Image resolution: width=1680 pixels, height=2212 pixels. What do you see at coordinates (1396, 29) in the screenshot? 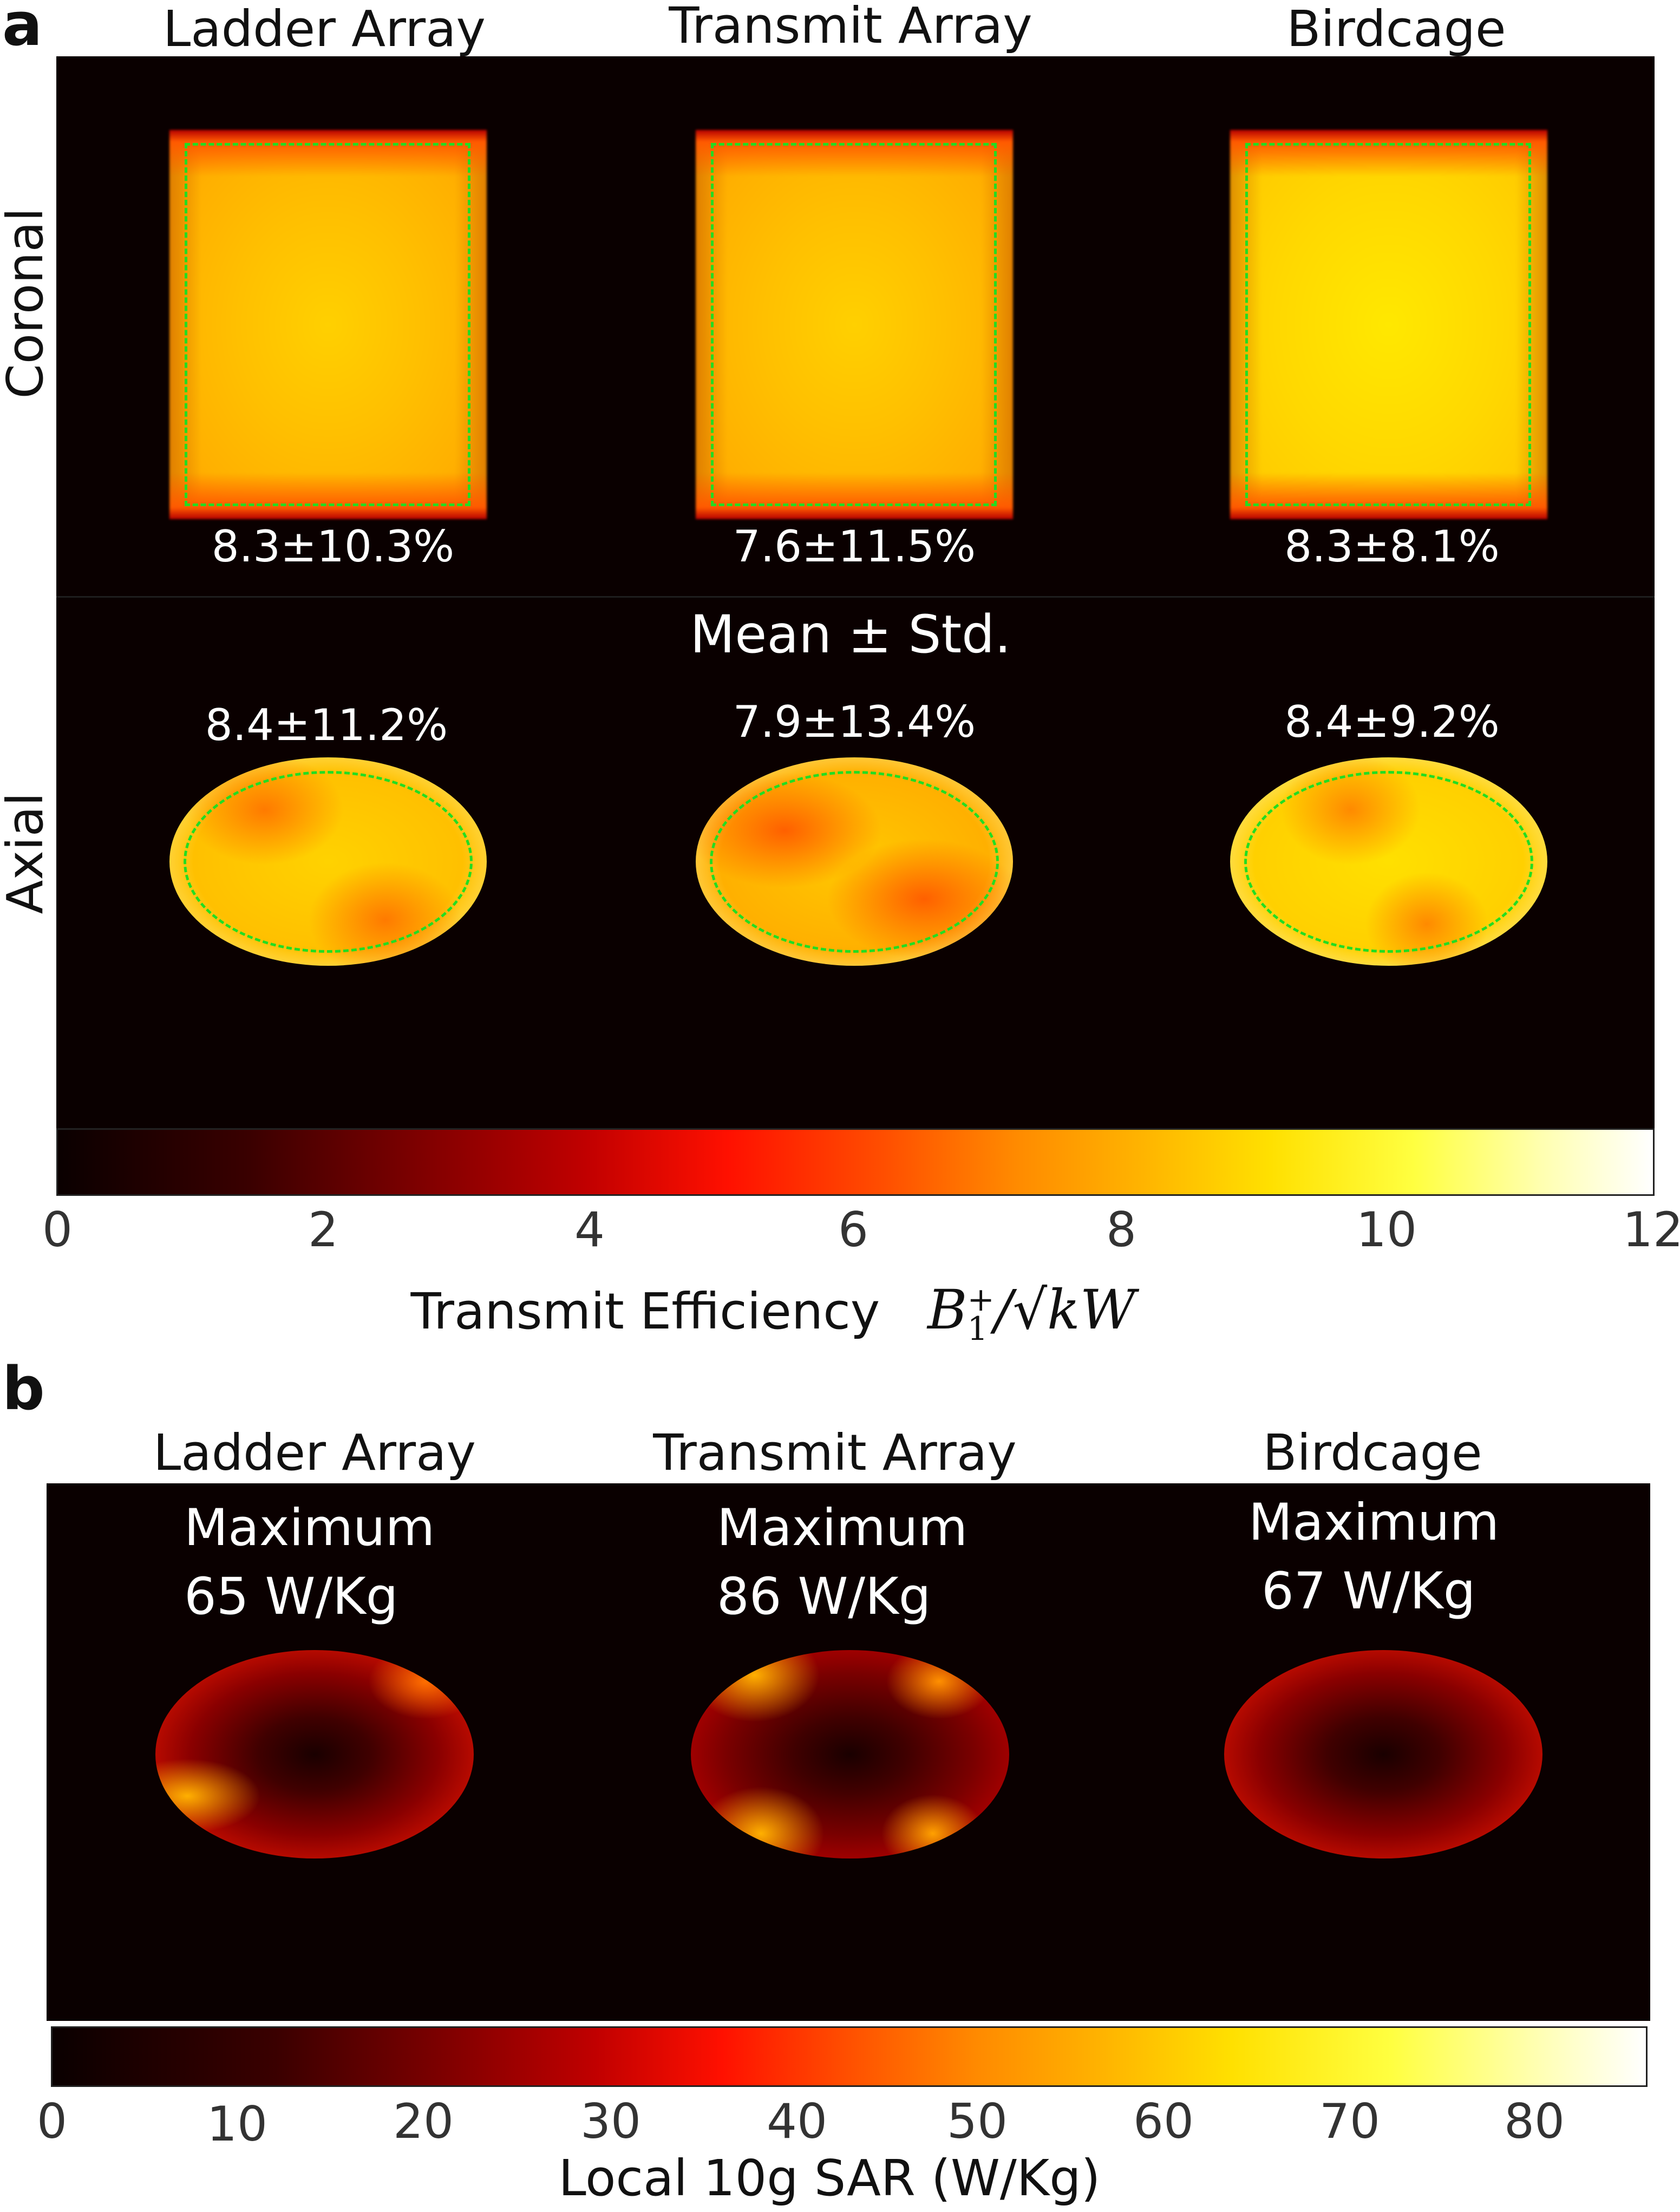
I see `column-title-birdcage: Birdcage` at bounding box center [1396, 29].